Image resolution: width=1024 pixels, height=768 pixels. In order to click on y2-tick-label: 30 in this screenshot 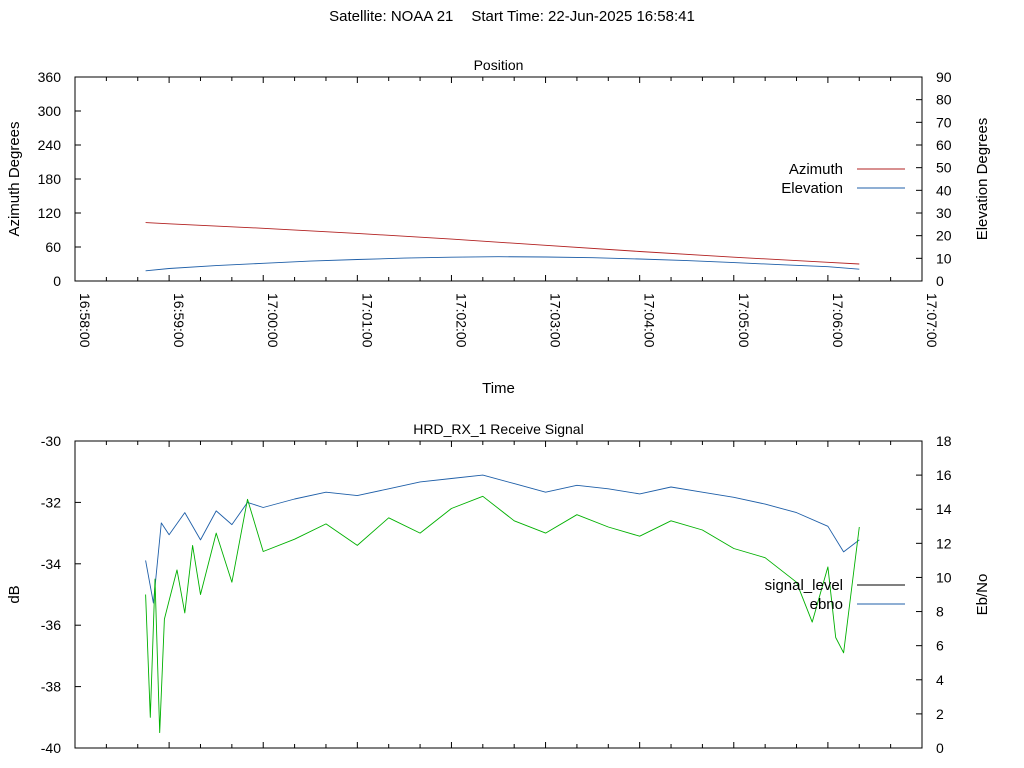, I will do `click(944, 213)`.